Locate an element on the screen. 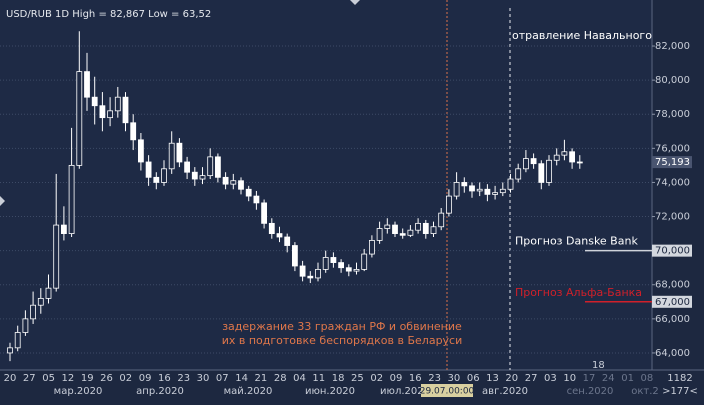 This screenshot has height=405, width=704. y-tick-label: 68,000 is located at coordinates (672, 285).